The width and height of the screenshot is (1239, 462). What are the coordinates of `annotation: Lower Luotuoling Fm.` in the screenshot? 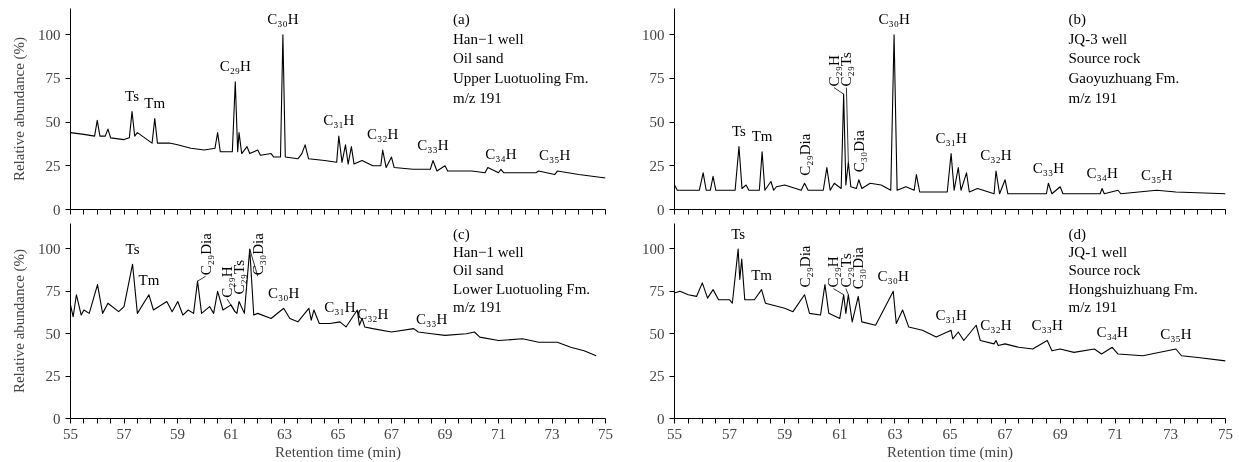 It's located at (522, 288).